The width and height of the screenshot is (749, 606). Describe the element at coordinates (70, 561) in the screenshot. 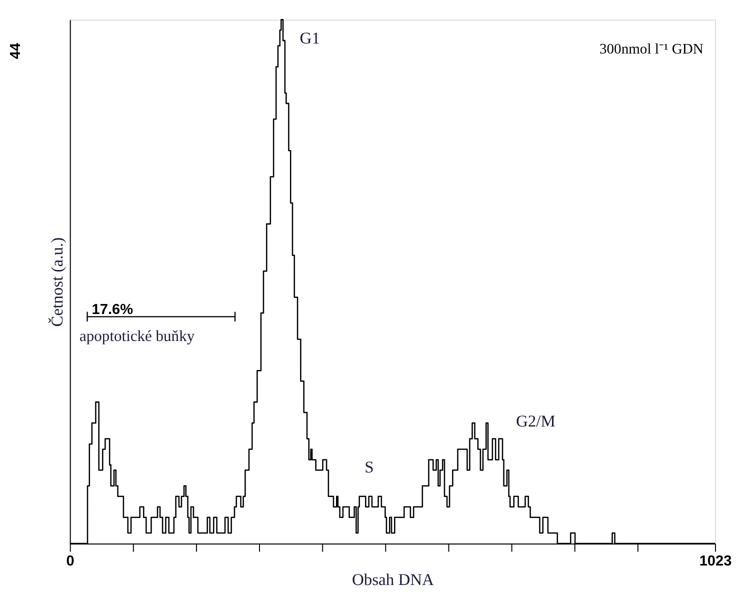

I see `x-tick-label: 0` at that location.